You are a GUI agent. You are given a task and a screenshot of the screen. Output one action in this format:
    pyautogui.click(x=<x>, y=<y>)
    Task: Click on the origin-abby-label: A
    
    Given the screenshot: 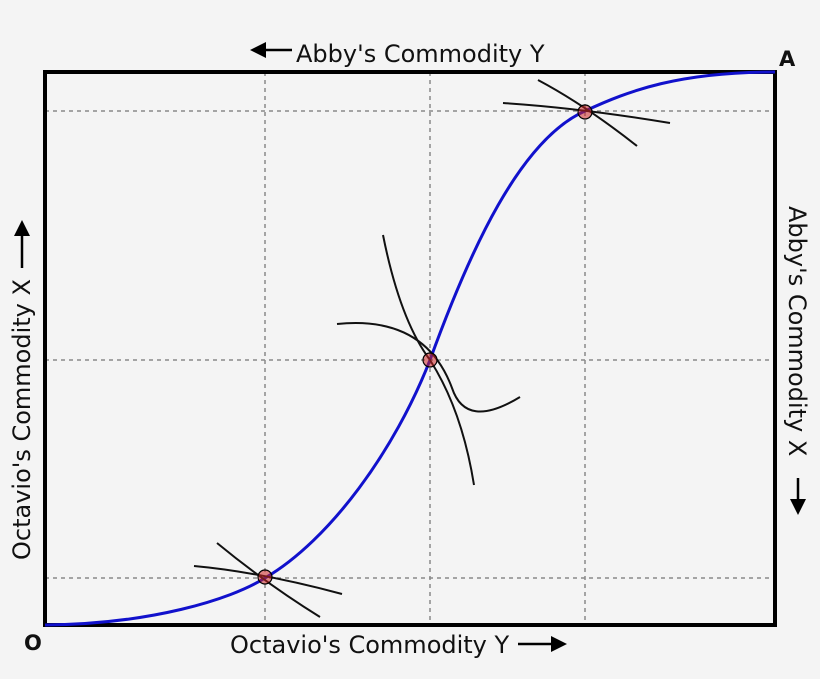 What is the action you would take?
    pyautogui.click(x=787, y=59)
    